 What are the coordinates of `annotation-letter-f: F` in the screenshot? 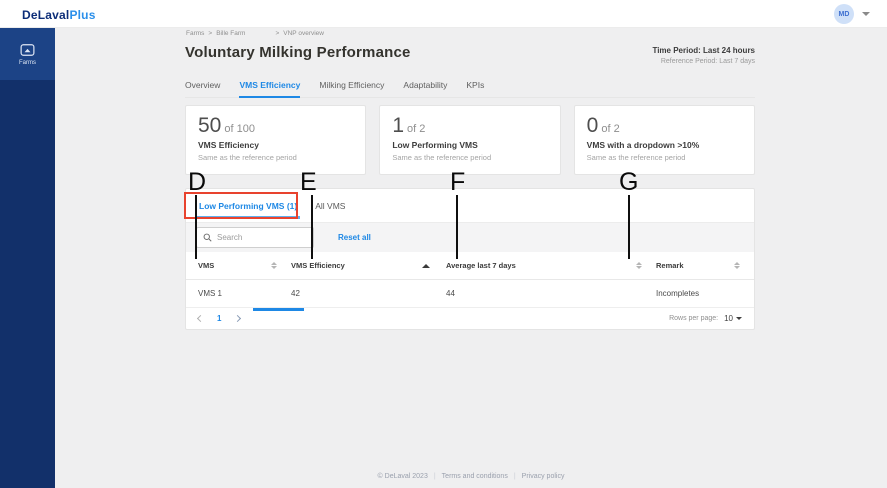 It's located at (458, 182).